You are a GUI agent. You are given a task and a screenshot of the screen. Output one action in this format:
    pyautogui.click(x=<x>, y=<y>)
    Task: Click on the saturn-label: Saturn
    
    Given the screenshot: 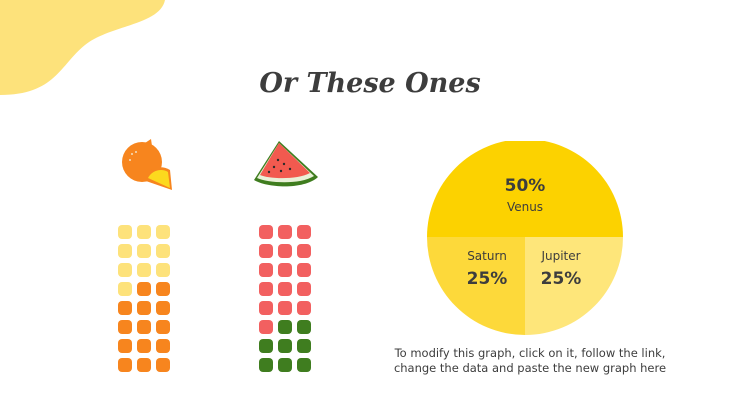 What is the action you would take?
    pyautogui.click(x=487, y=256)
    